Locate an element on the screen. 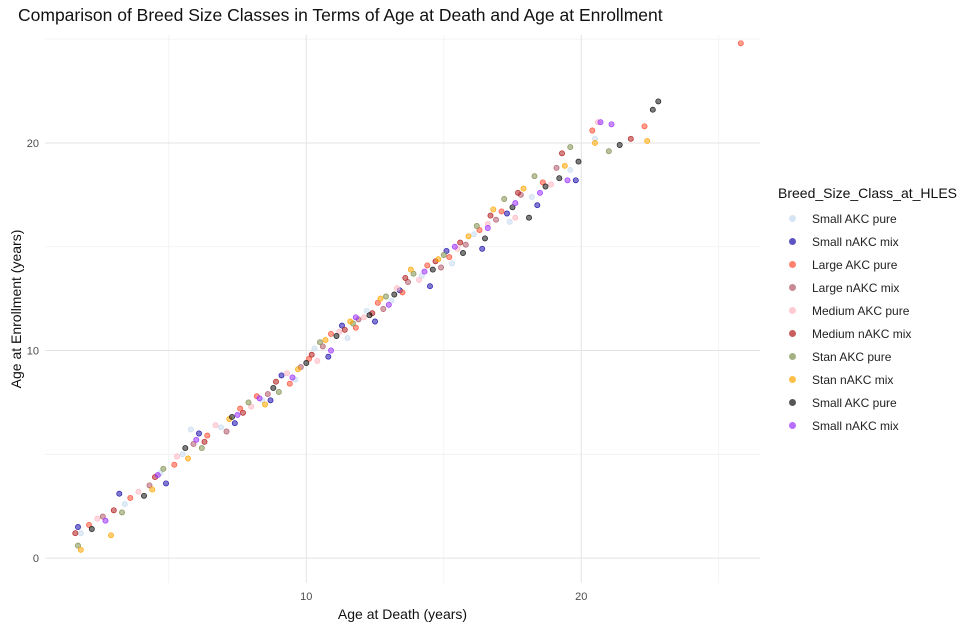 This screenshot has height=629, width=977. legend-item: Small AKC pure is located at coordinates (867, 218).